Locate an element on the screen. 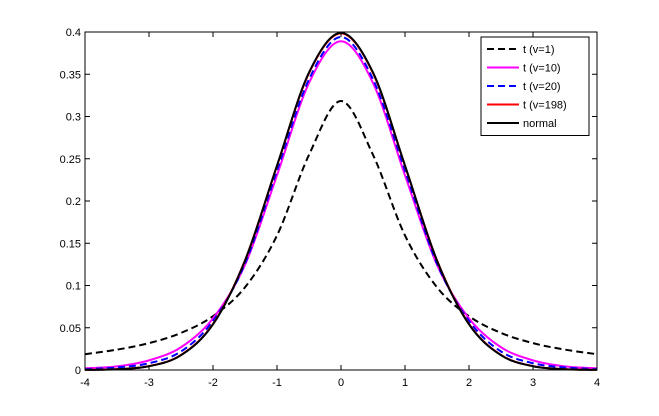 The image size is (659, 416). x-tick-label: -2 is located at coordinates (213, 383).